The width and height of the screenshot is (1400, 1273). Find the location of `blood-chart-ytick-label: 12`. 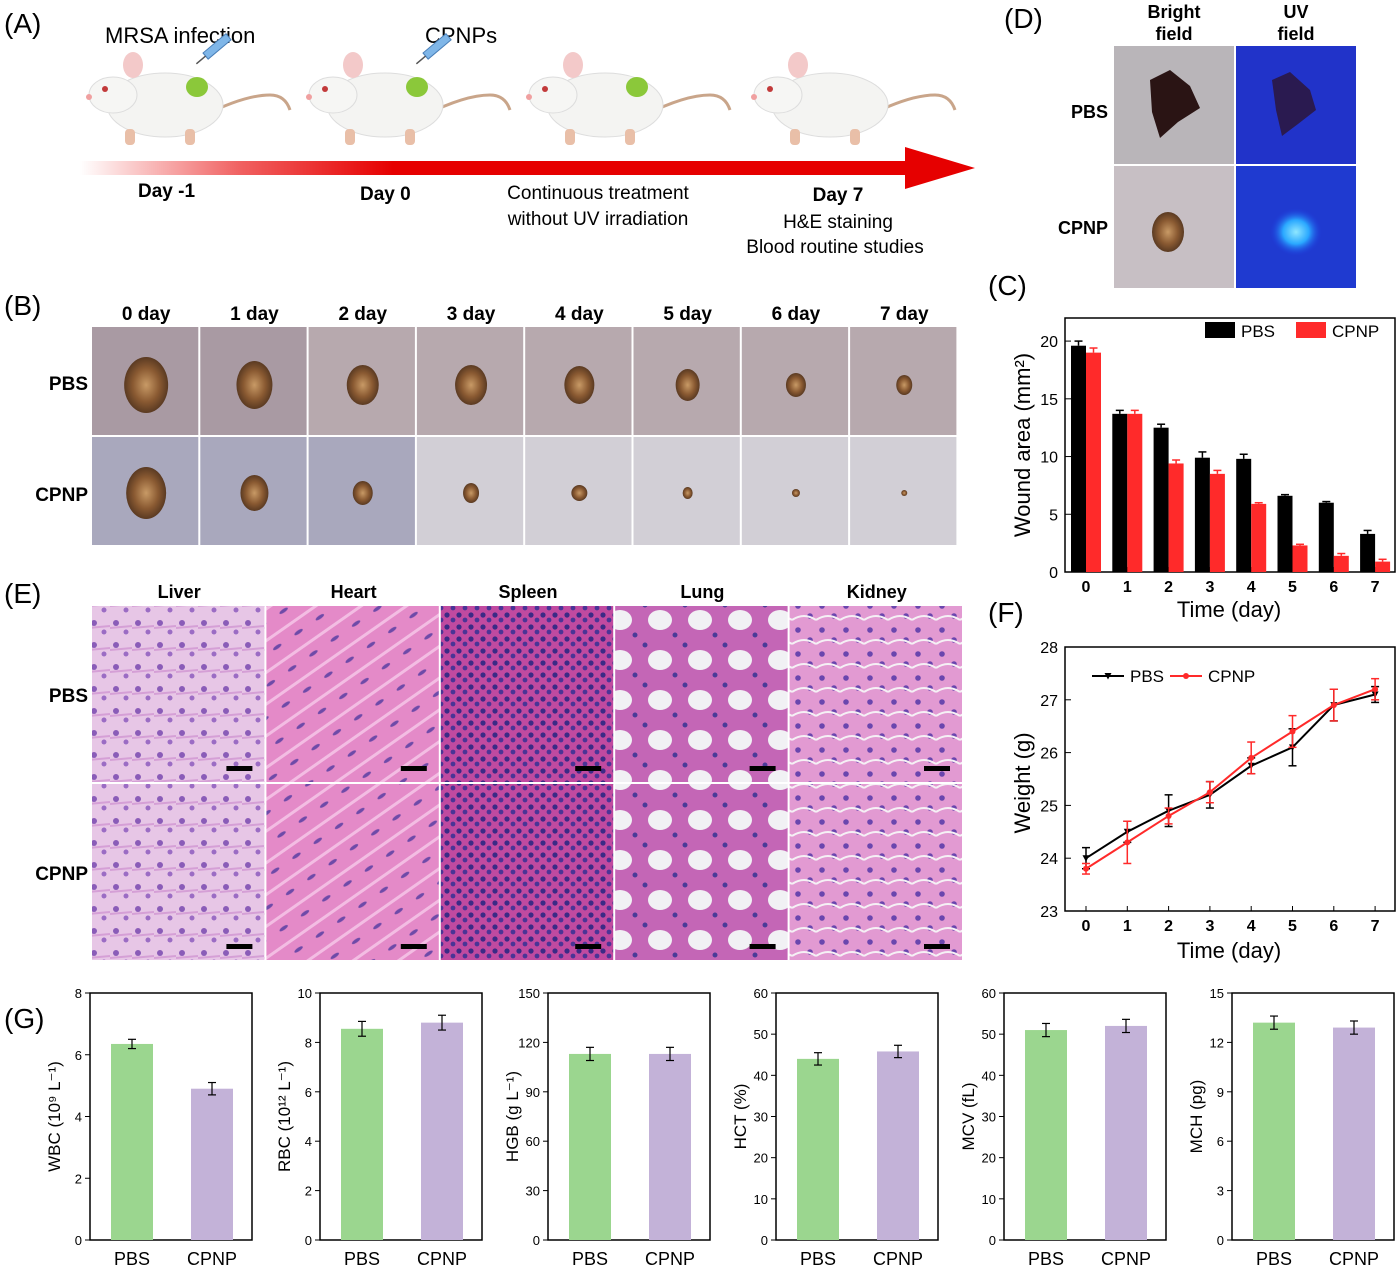

blood-chart-ytick-label: 12 is located at coordinates (1217, 1042).